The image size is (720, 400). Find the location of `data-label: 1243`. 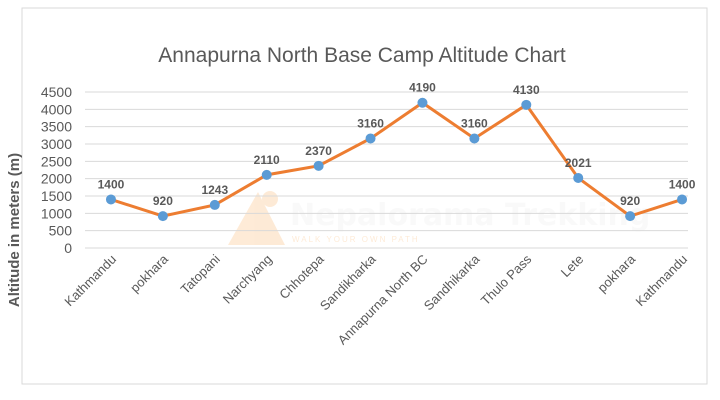

data-label: 1243 is located at coordinates (214, 190).